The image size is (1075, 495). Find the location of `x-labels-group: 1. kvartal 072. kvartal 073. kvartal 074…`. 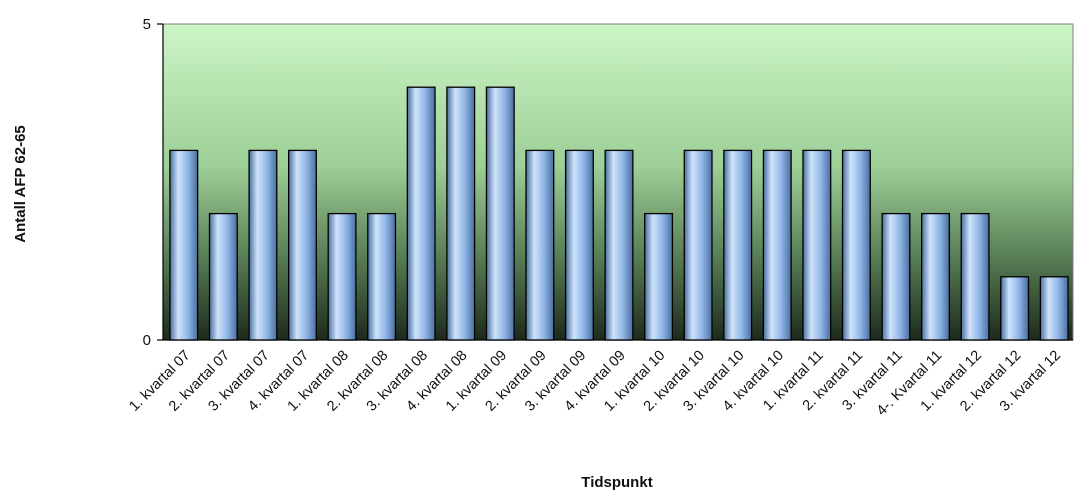

x-labels-group: 1. kvartal 072. kvartal 073. kvartal 074… is located at coordinates (595, 384).